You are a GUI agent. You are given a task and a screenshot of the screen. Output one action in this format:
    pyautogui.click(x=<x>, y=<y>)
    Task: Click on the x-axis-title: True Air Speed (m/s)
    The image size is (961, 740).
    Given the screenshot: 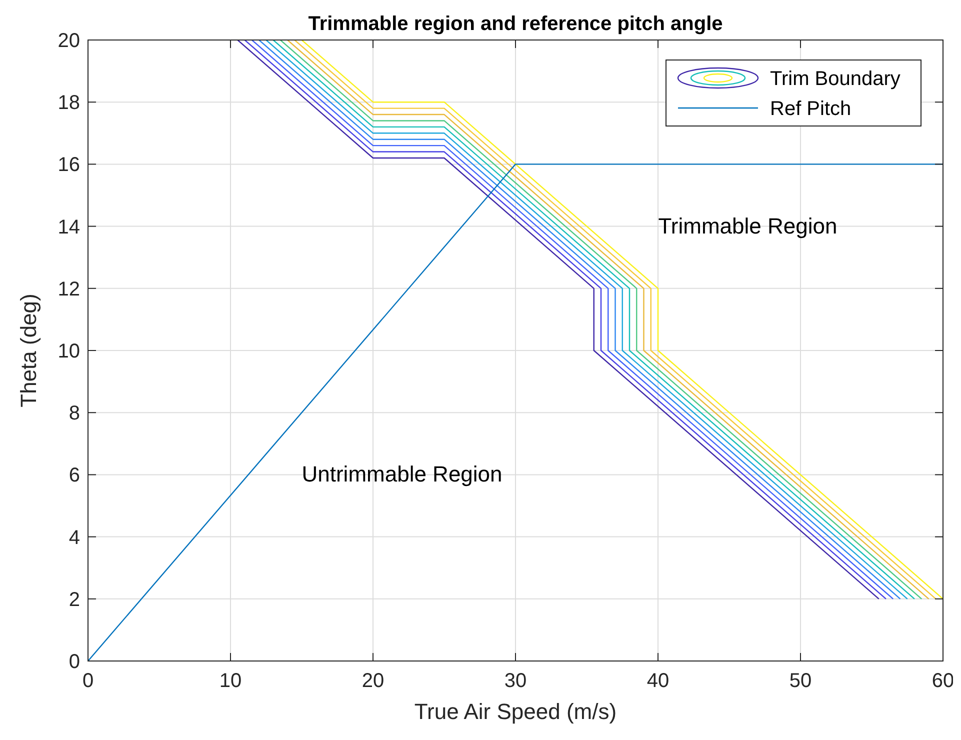 What is the action you would take?
    pyautogui.click(x=515, y=711)
    